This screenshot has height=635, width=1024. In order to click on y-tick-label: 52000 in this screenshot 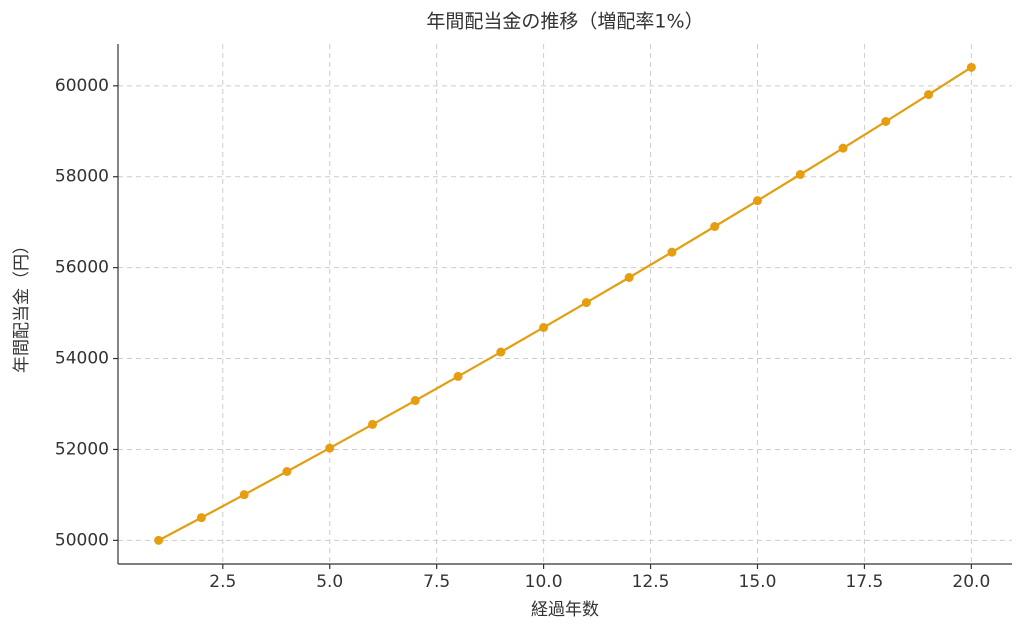, I will do `click(82, 449)`.